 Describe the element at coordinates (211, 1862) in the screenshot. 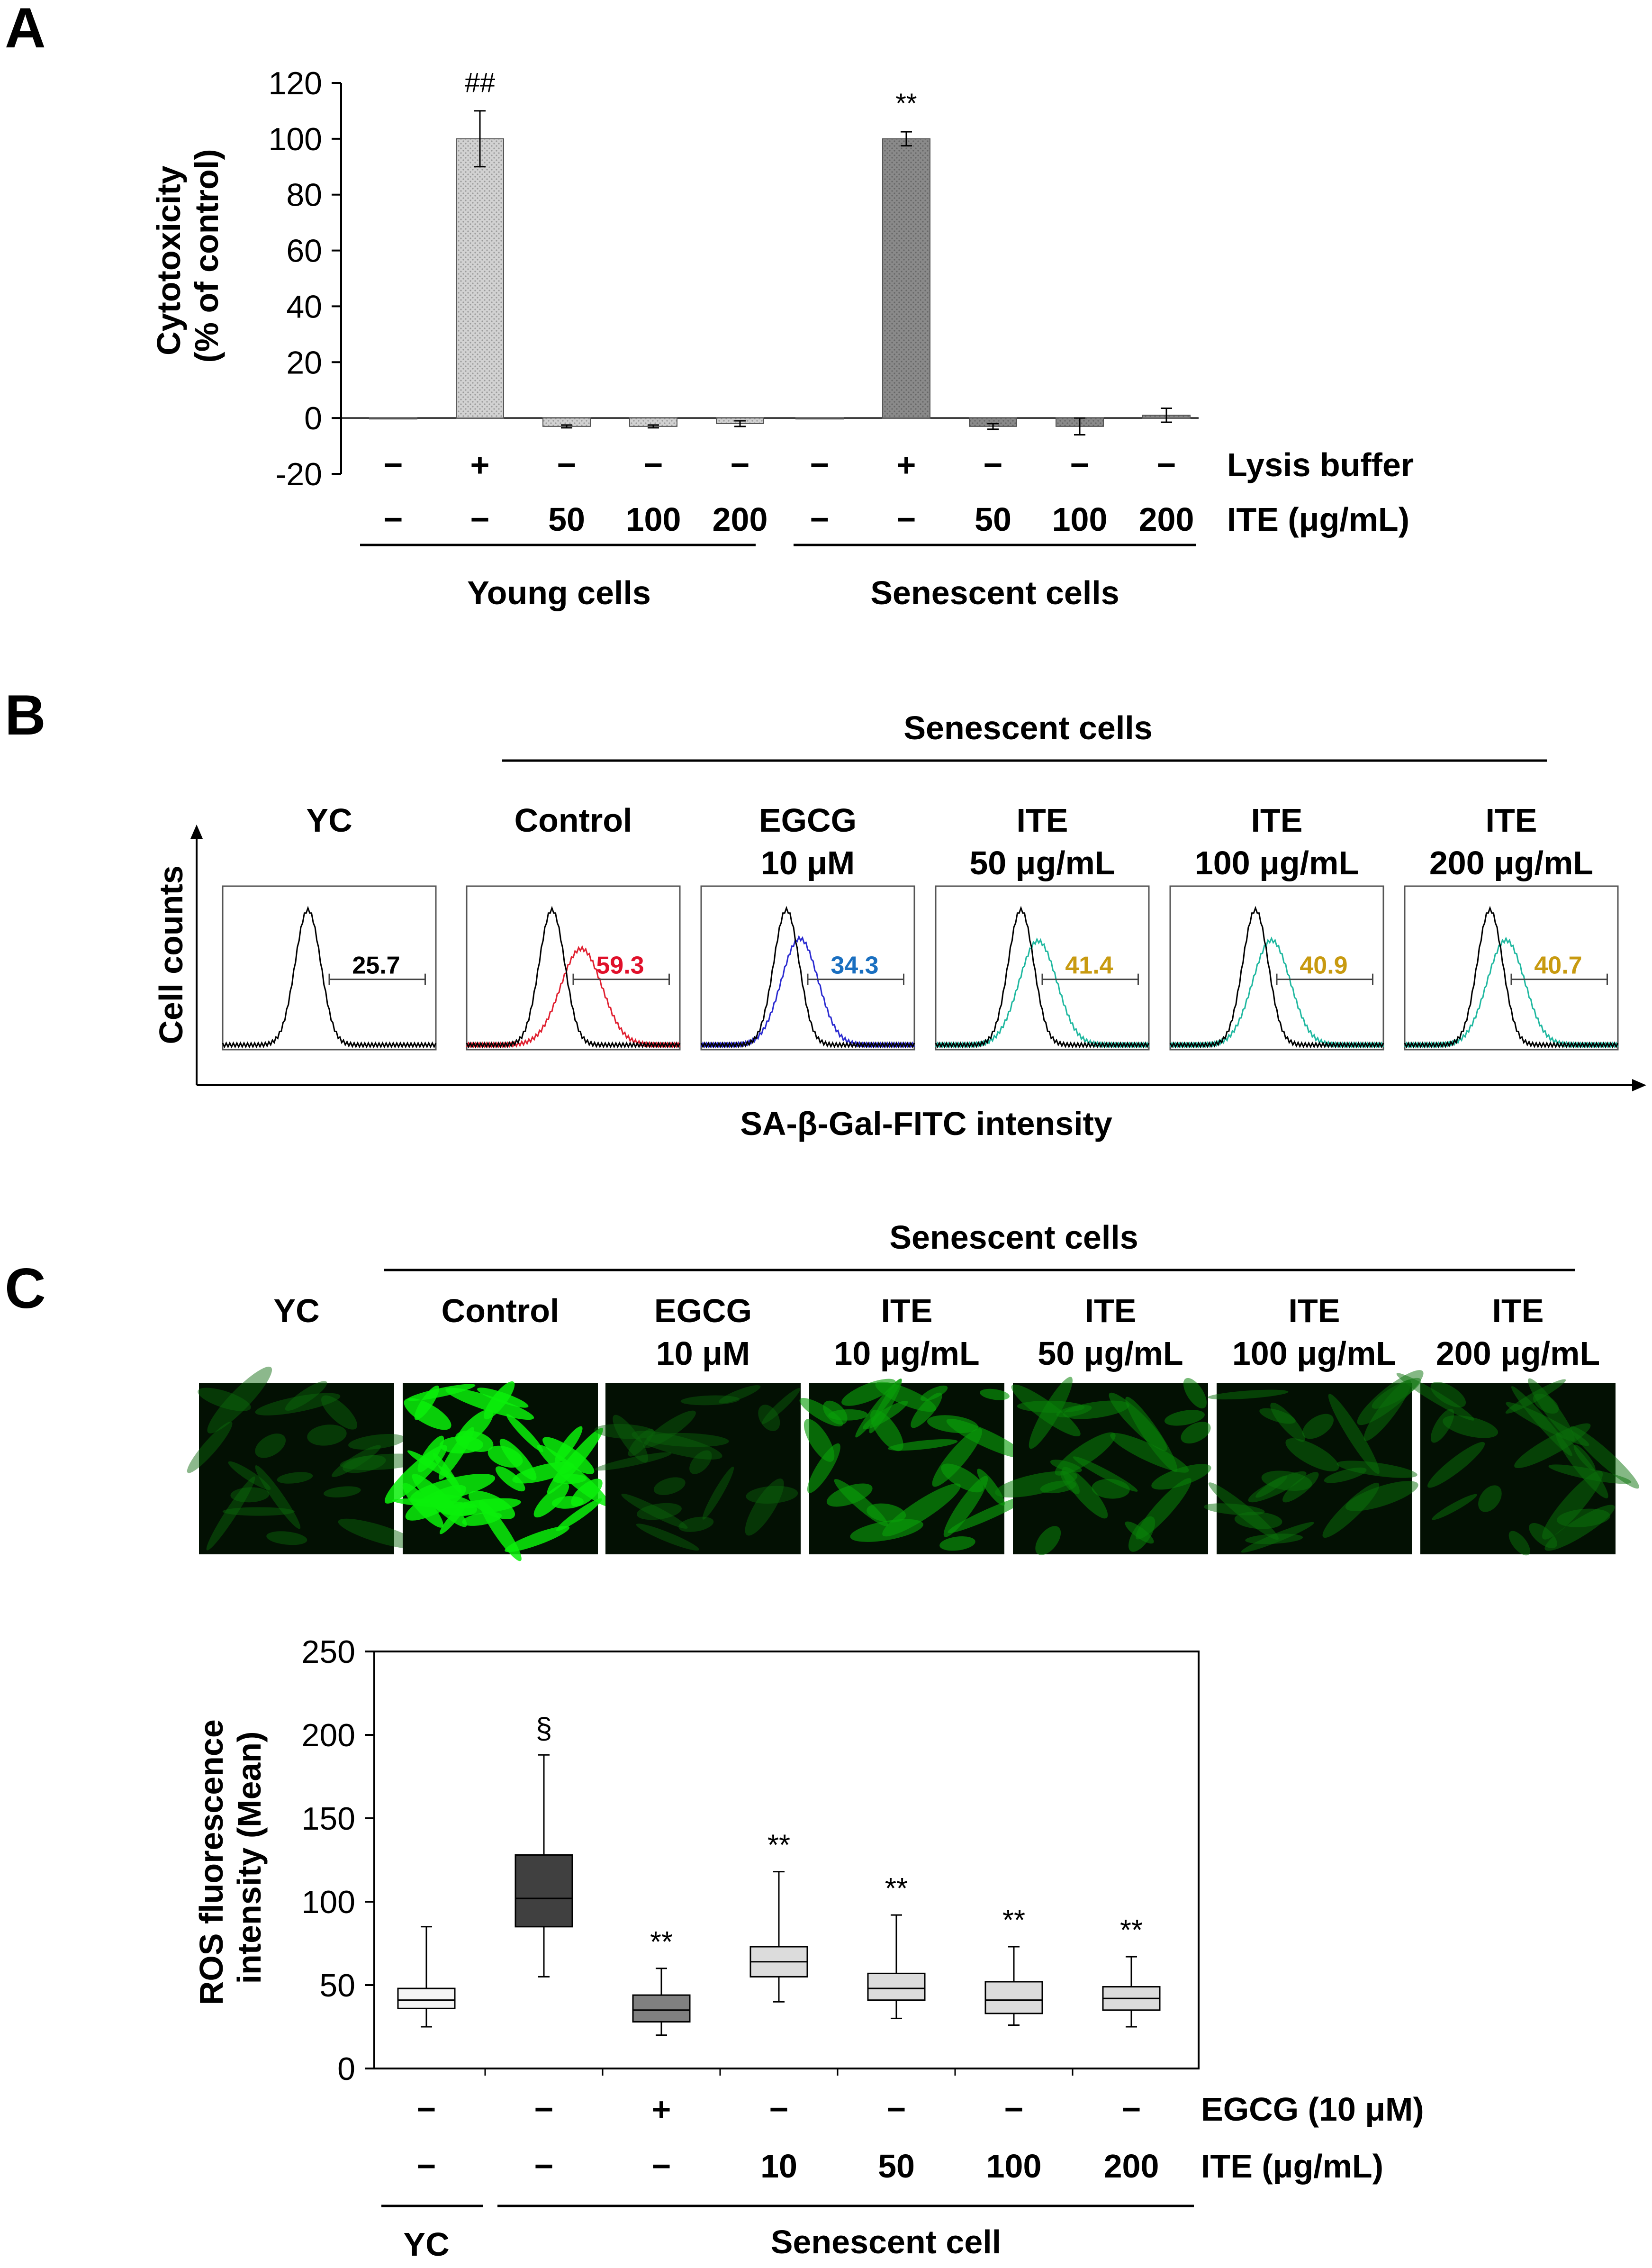

I see `panel-c-ylabel-line1: ROS fluorescence` at that location.